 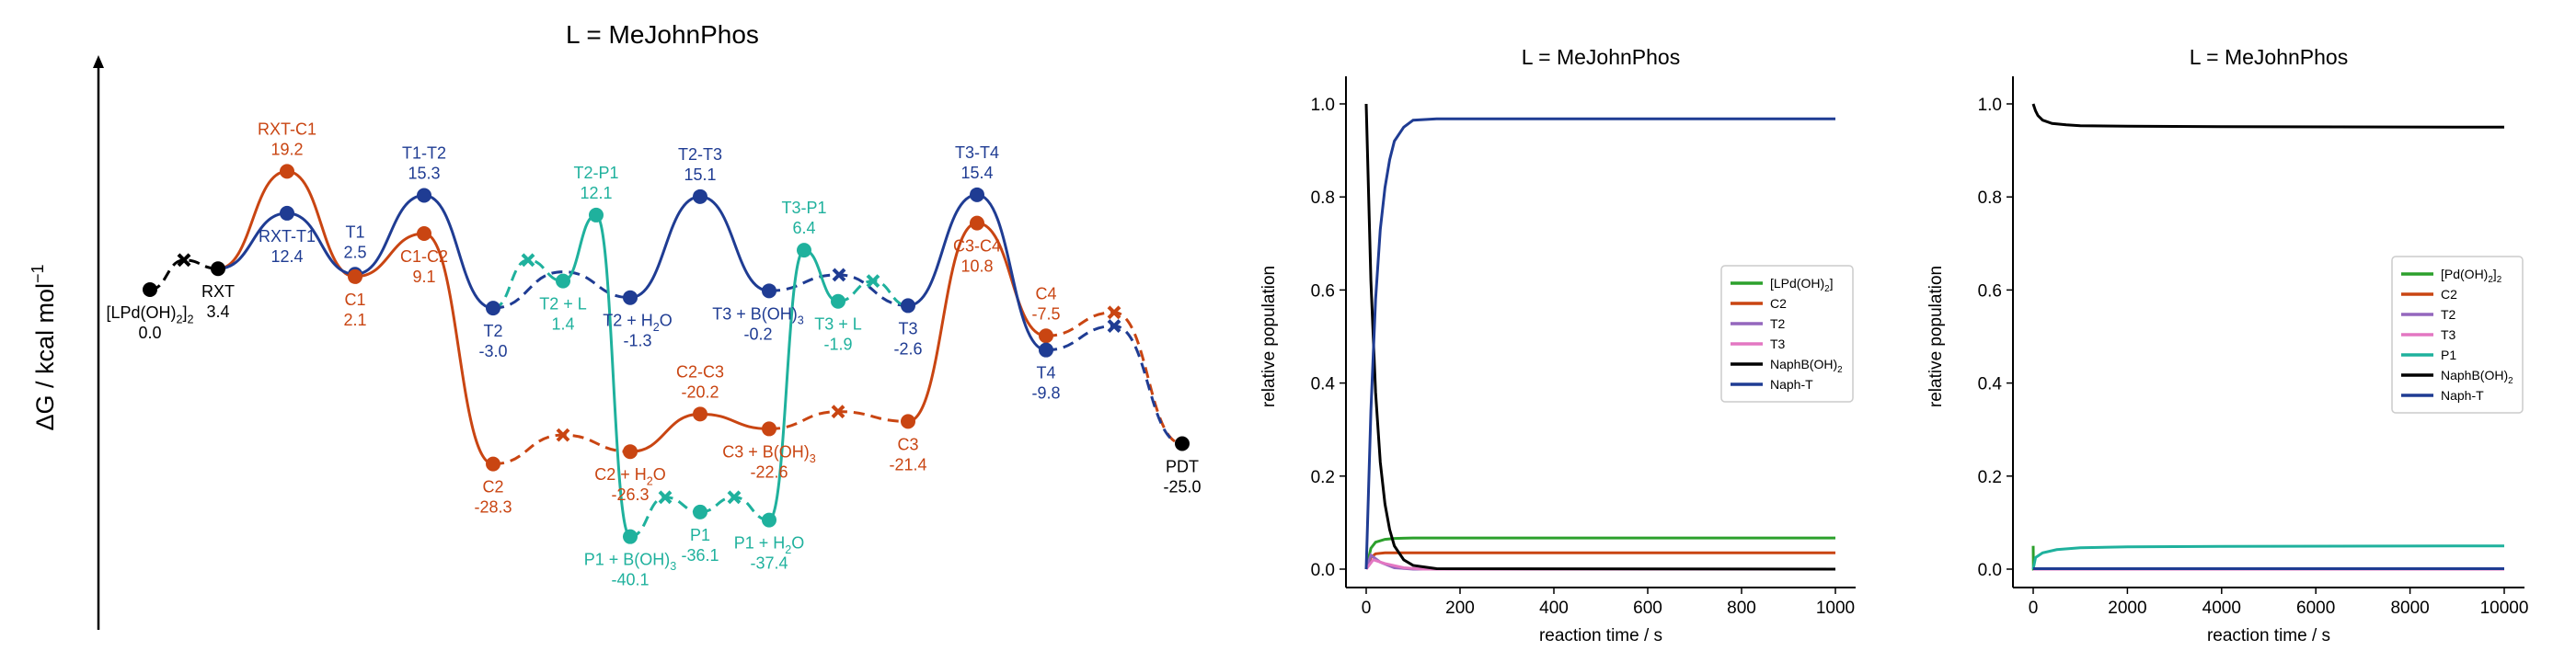 What do you see at coordinates (907, 464) in the screenshot?
I see `state-value: -21.4` at bounding box center [907, 464].